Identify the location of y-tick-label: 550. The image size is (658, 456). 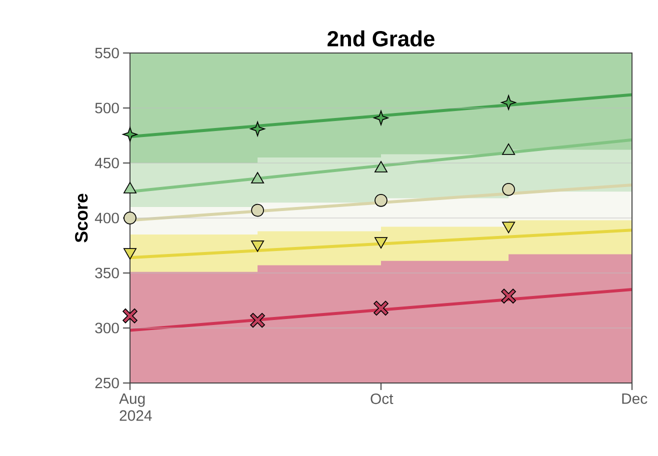
(107, 53).